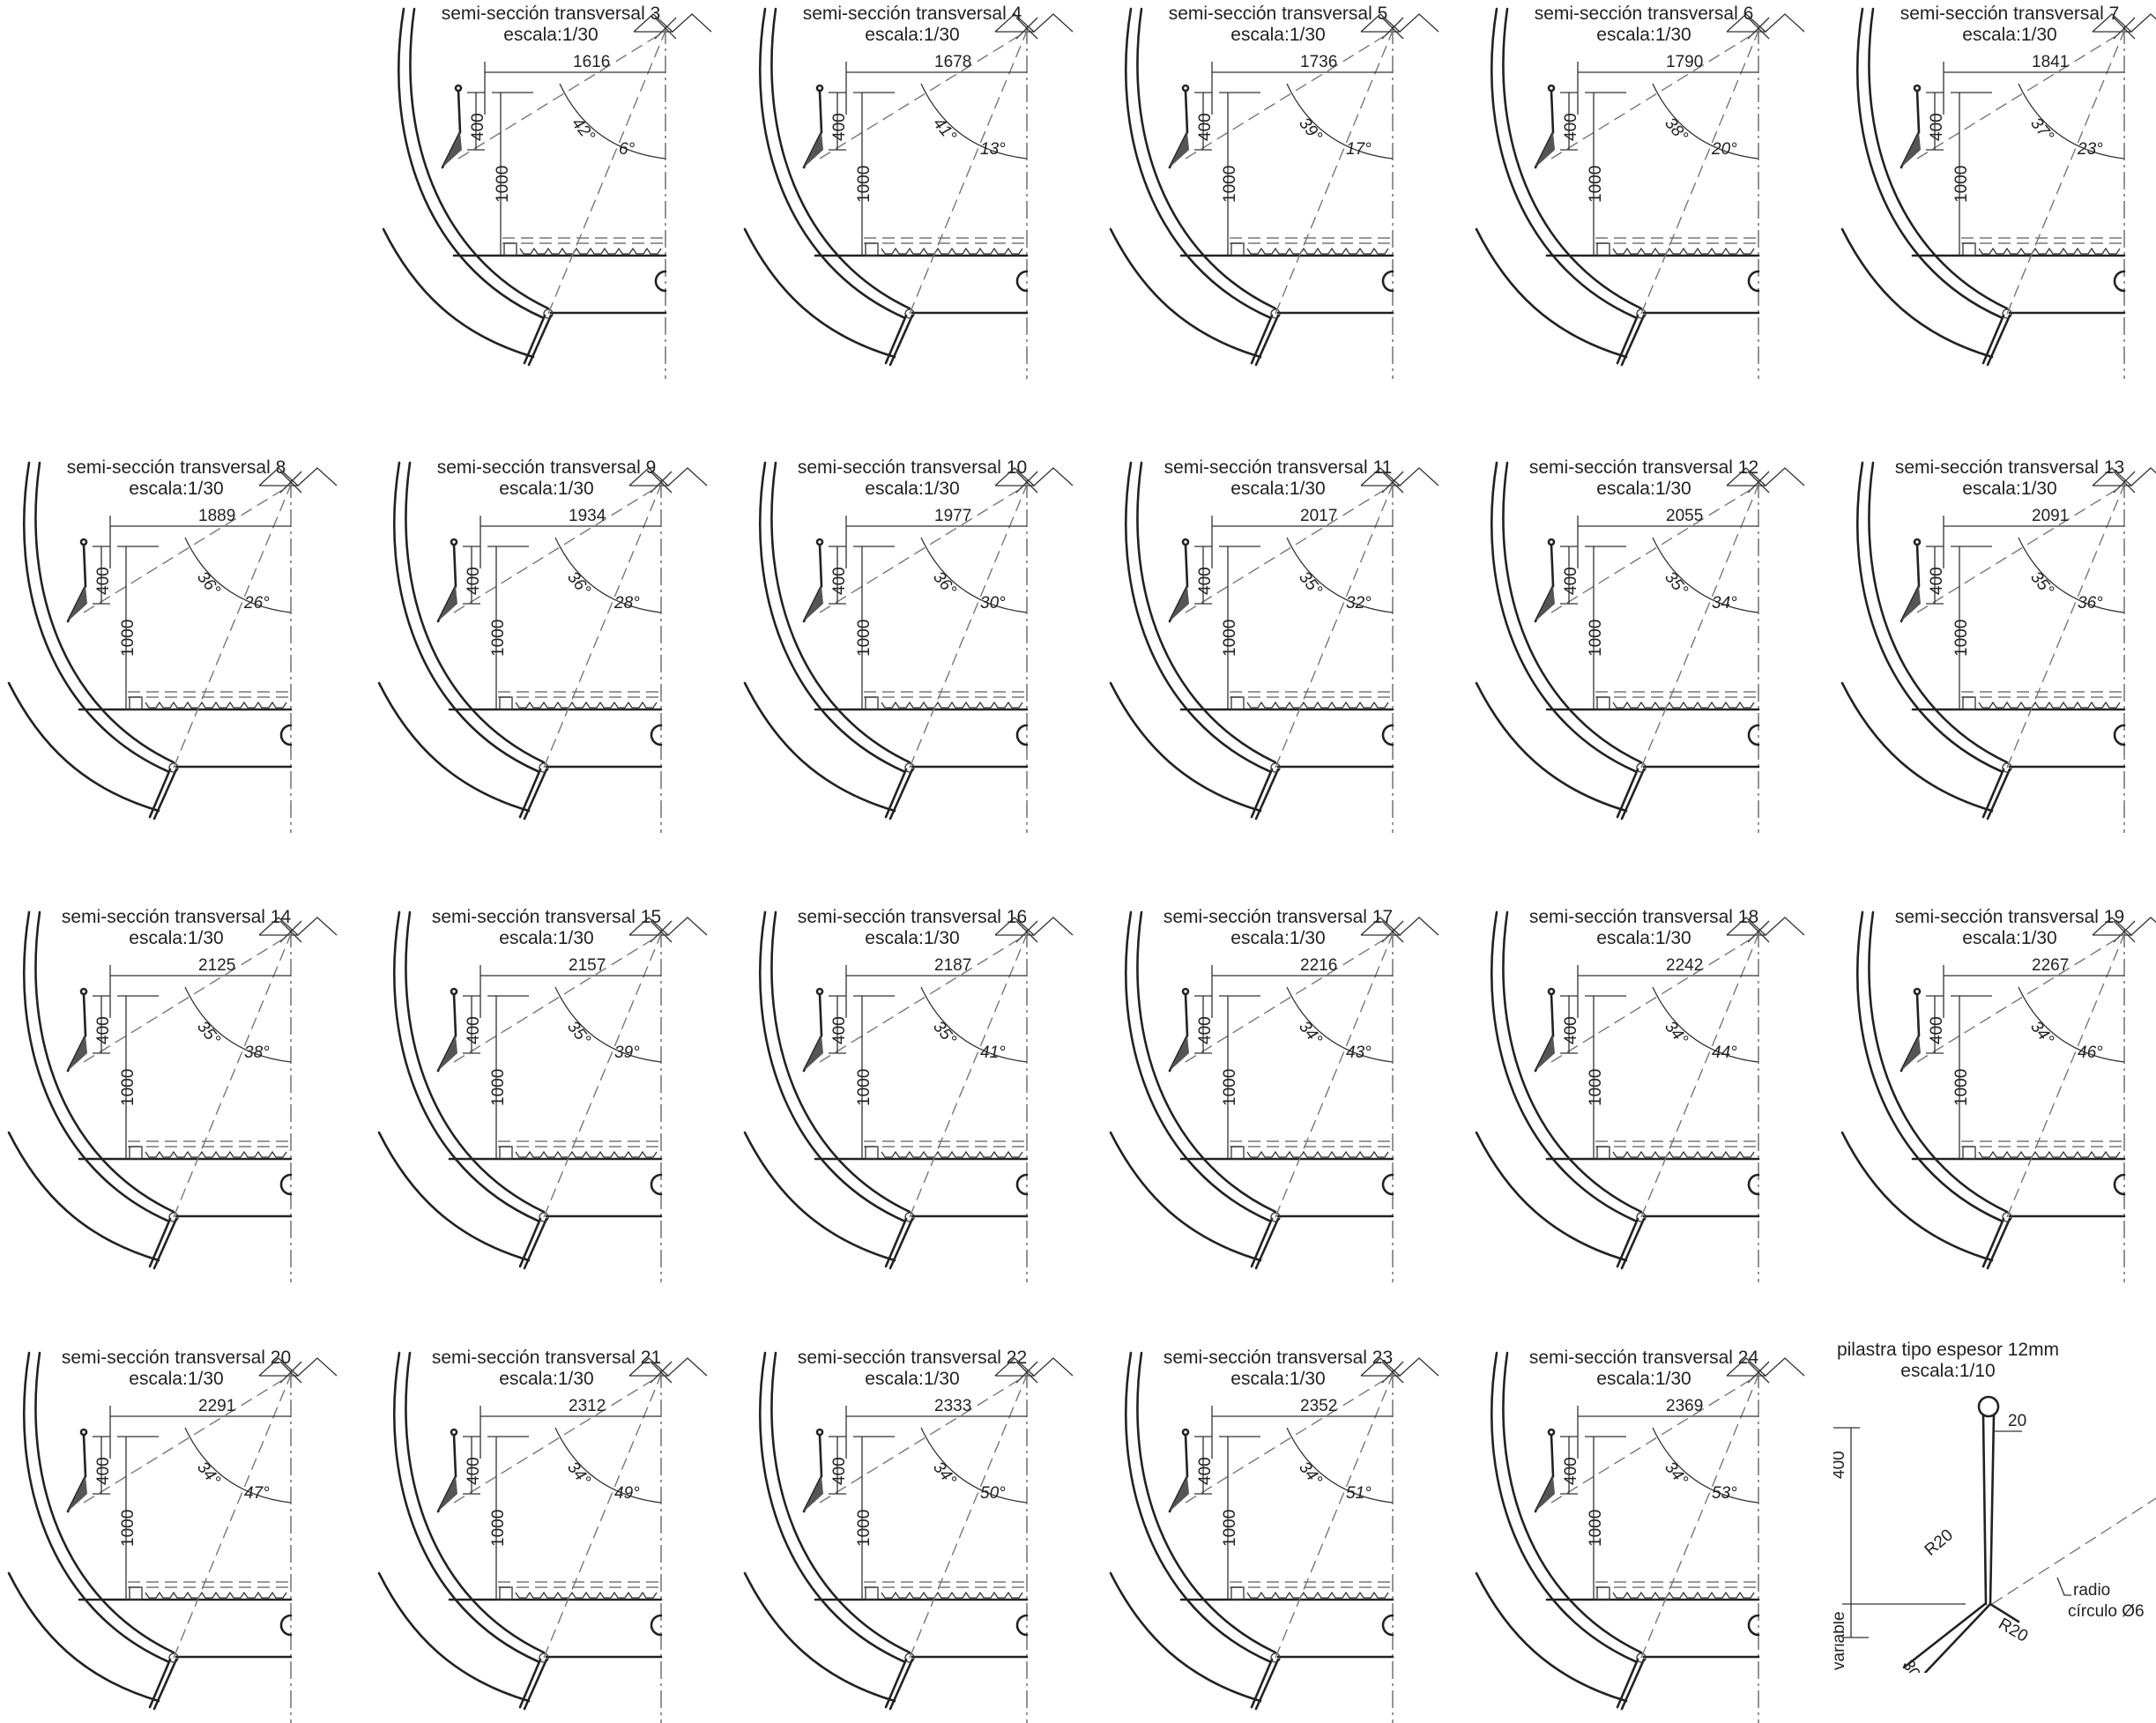 This screenshot has width=2156, height=1723. I want to click on angle-b-text: 44°, so click(1724, 1053).